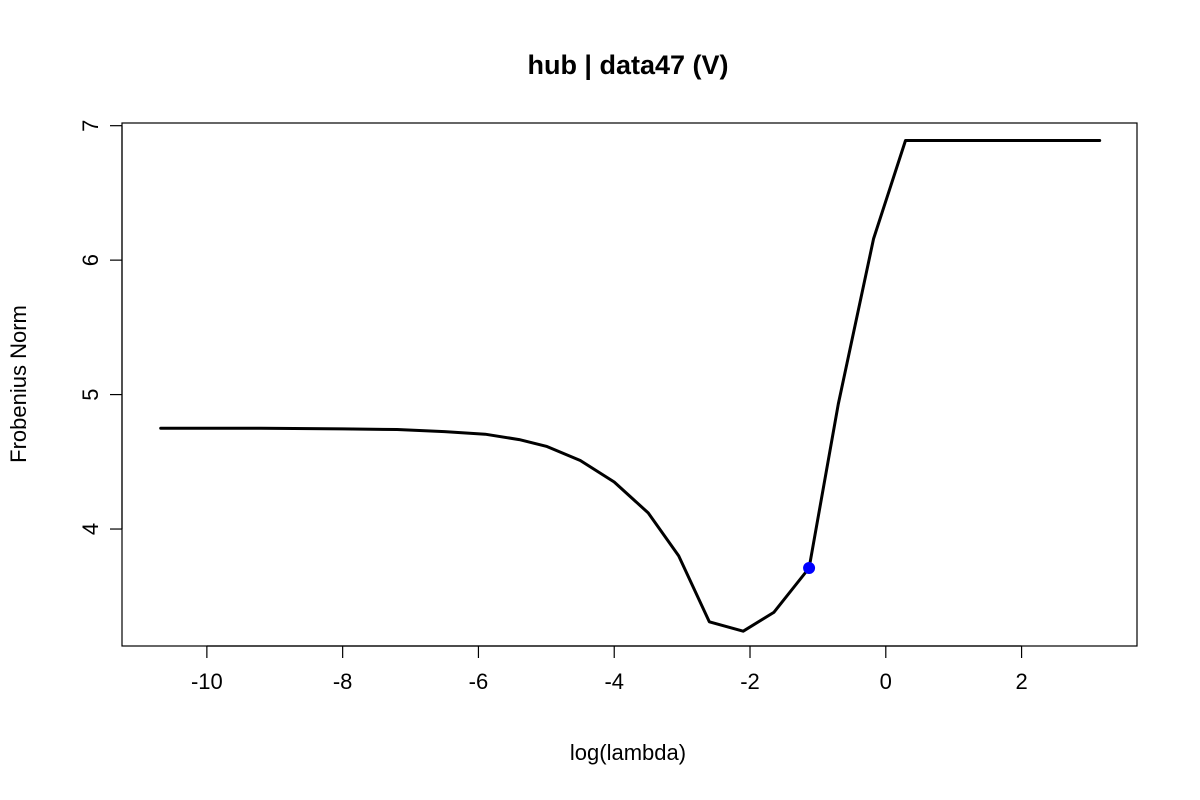 The height and width of the screenshot is (800, 1200). Describe the element at coordinates (100, 327) in the screenshot. I see `y-axis: 4 5 6 7` at that location.